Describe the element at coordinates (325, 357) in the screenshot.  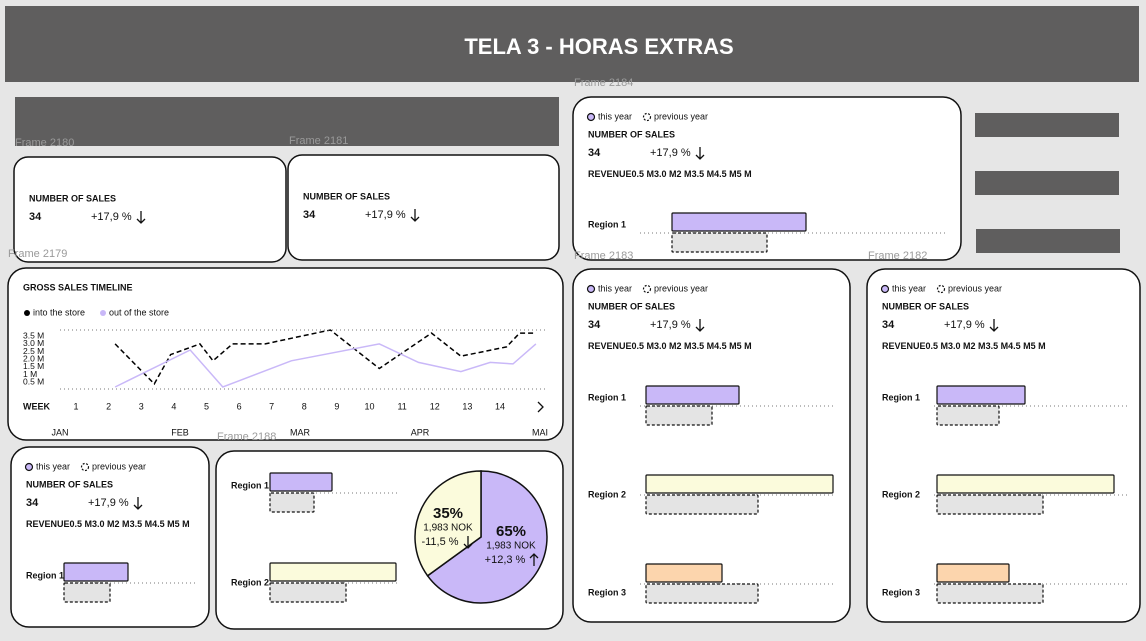
I see `series-line` at that location.